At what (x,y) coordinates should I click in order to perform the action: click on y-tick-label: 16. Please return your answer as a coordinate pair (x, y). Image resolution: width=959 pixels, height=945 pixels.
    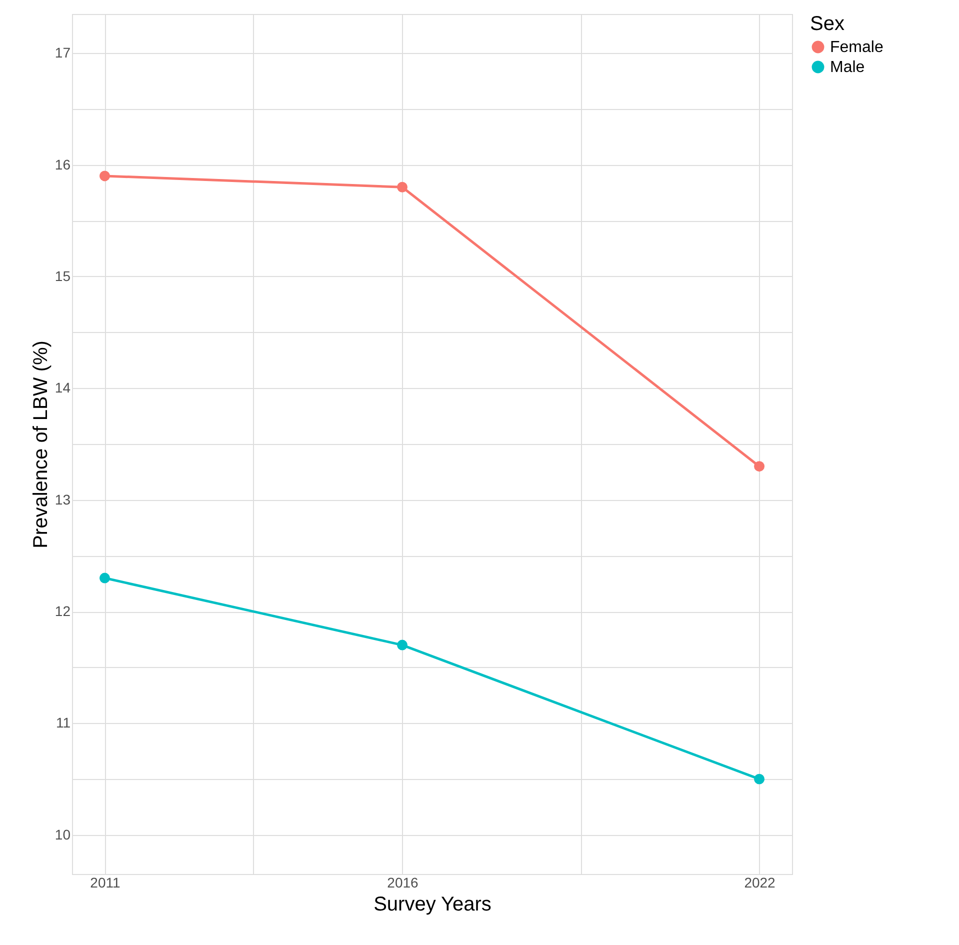
    Looking at the image, I should click on (62, 164).